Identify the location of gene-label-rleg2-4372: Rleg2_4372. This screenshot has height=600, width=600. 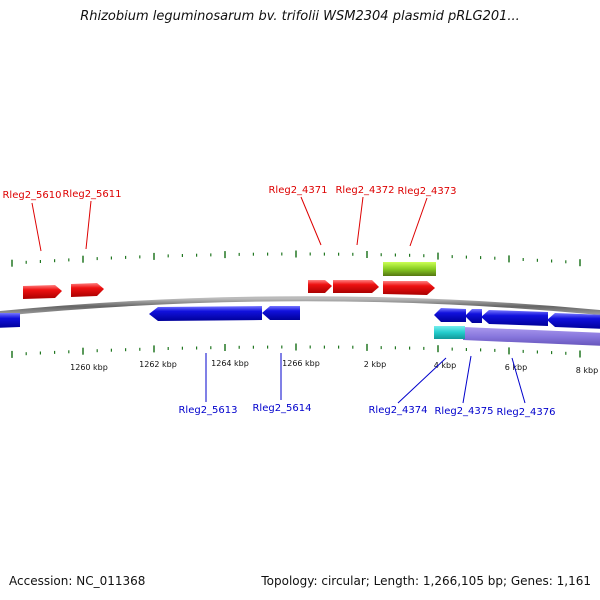
(364, 190).